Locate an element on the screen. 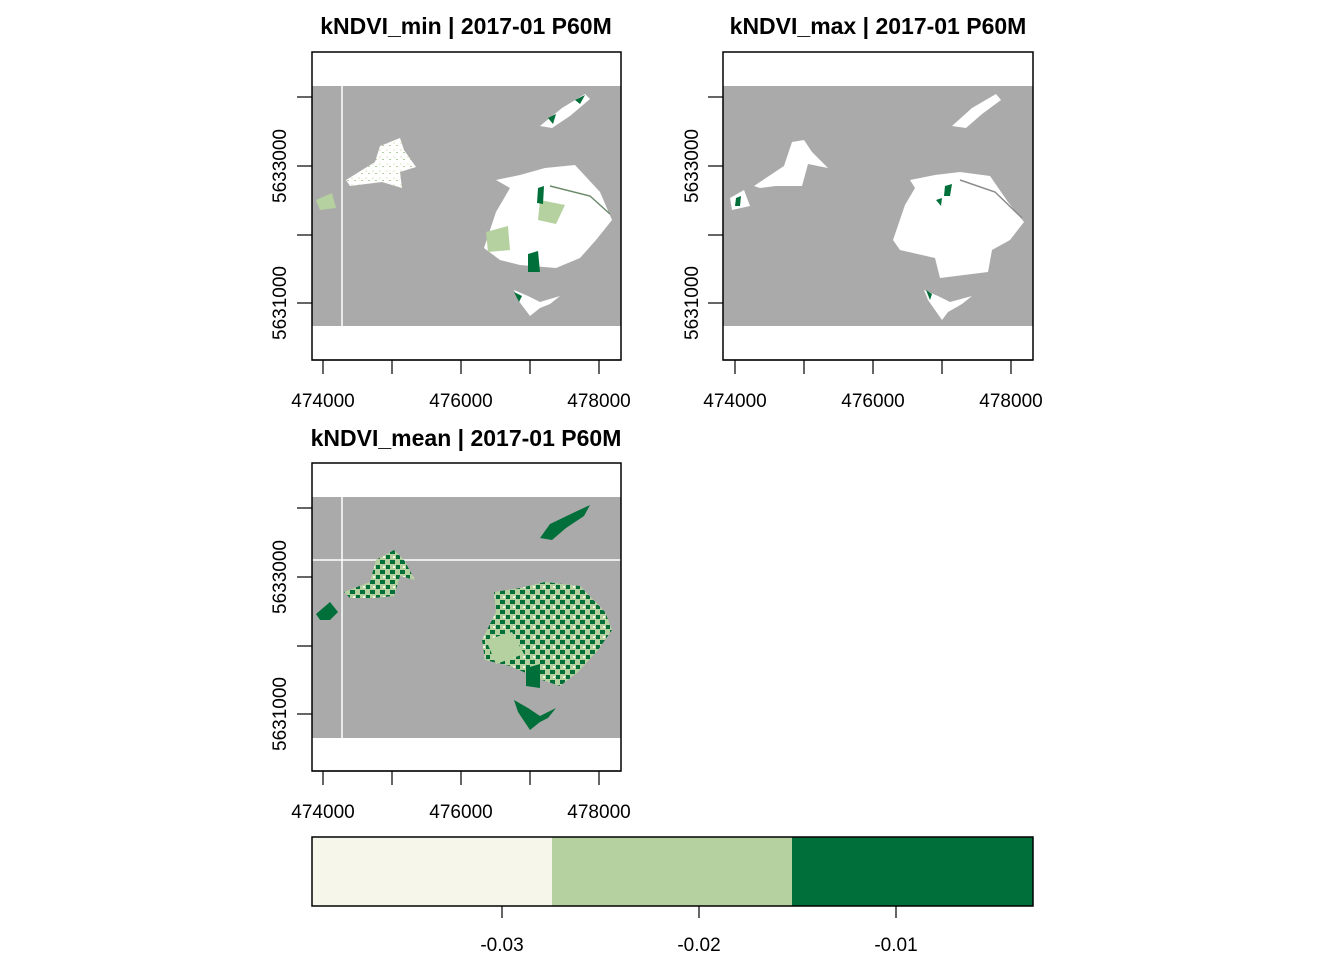  legend-frame is located at coordinates (672, 871).